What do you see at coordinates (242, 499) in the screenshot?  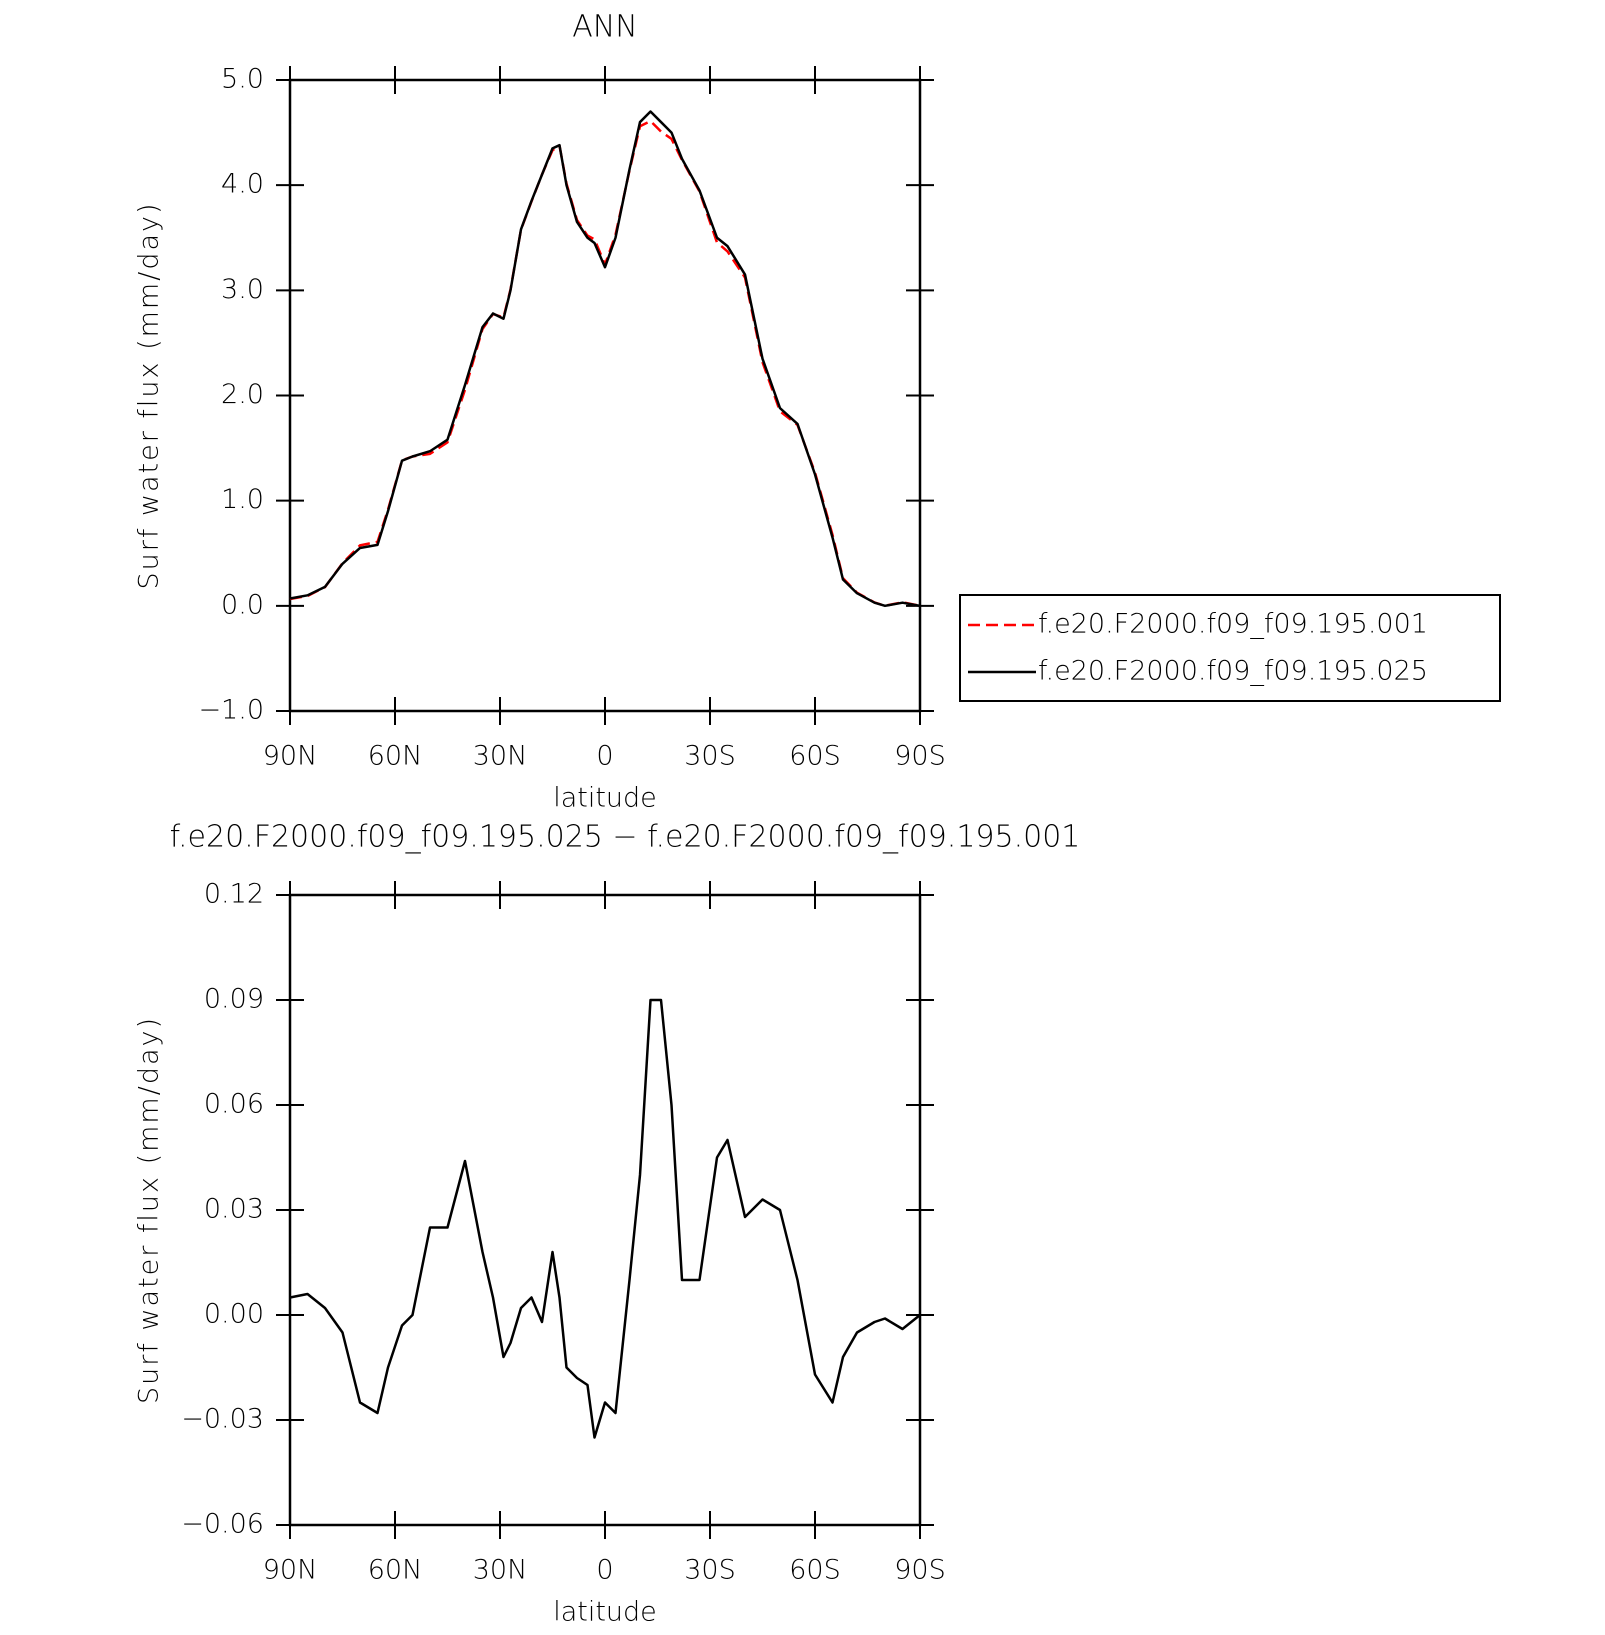 I see `y-tick-label: 1.0` at bounding box center [242, 499].